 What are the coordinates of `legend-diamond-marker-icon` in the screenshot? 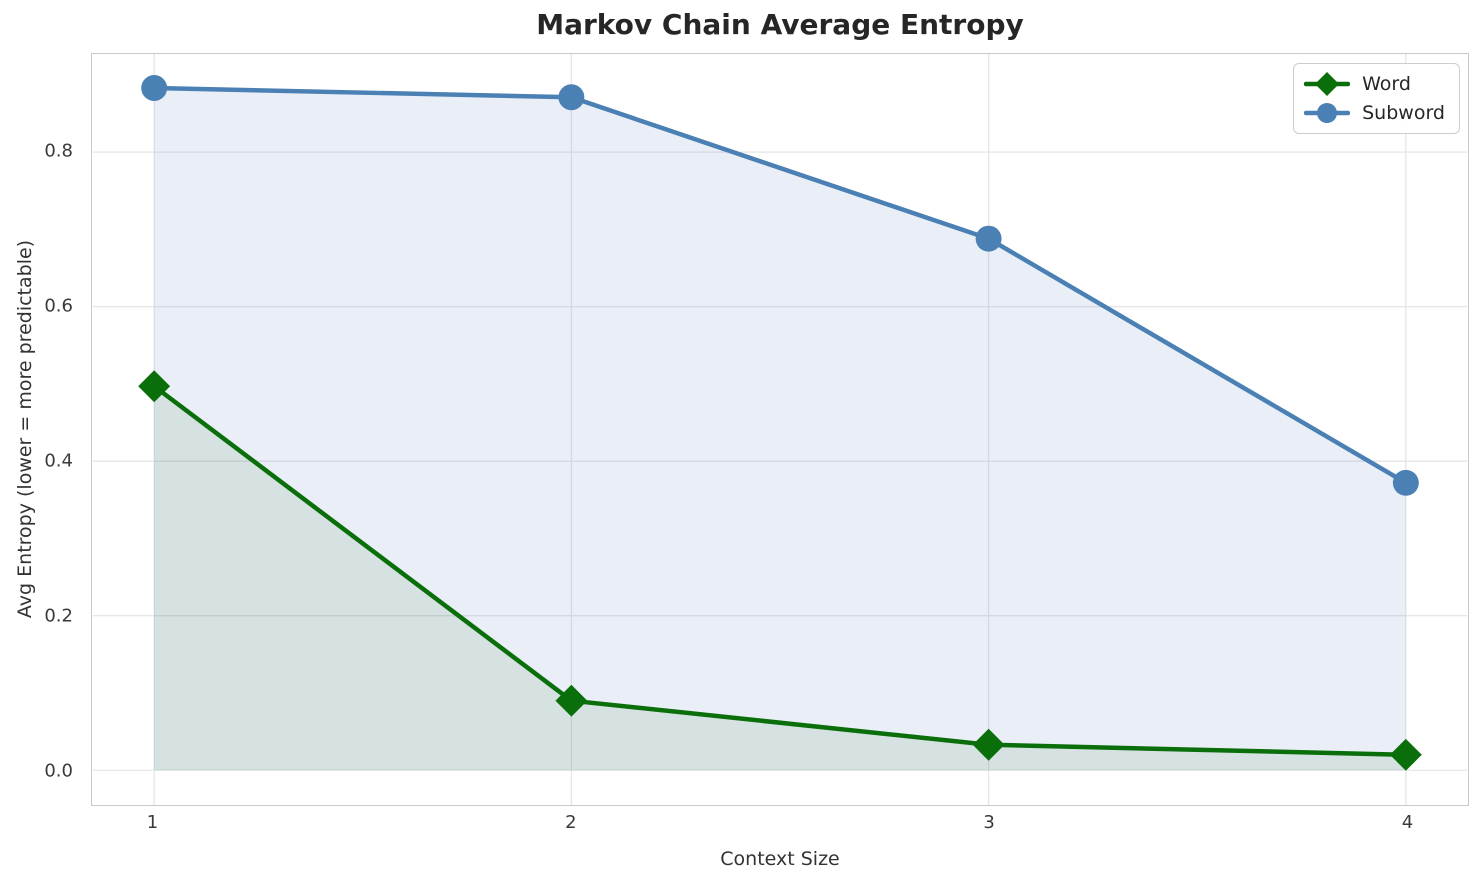 It's located at (1327, 84).